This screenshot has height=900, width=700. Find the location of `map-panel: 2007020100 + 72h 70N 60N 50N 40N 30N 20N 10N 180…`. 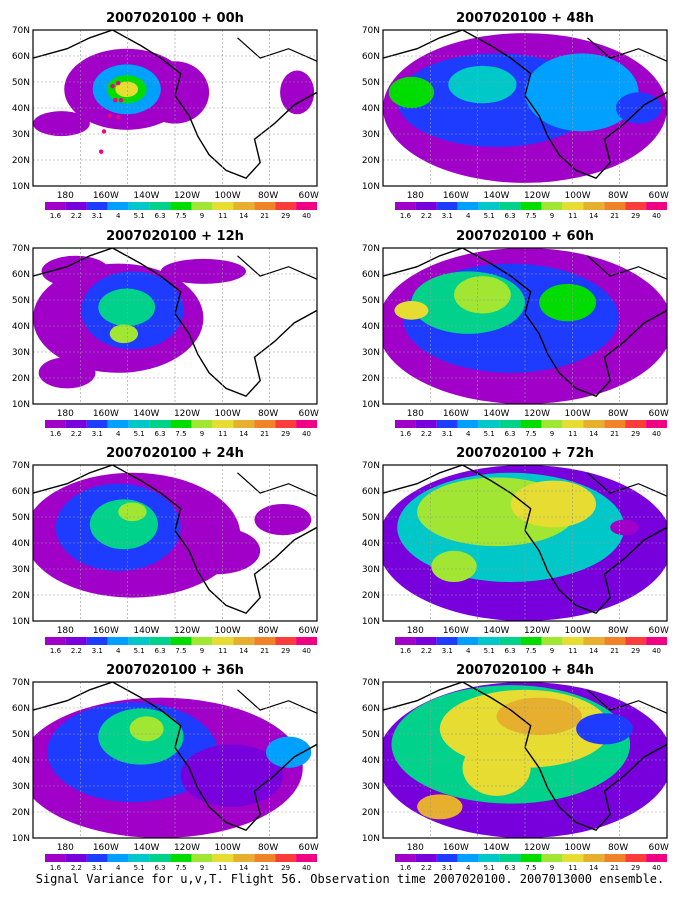

map-panel: 2007020100 + 72h 70N 60N 50N 40N 30N 20N 10N 180… is located at coordinates (515, 550).